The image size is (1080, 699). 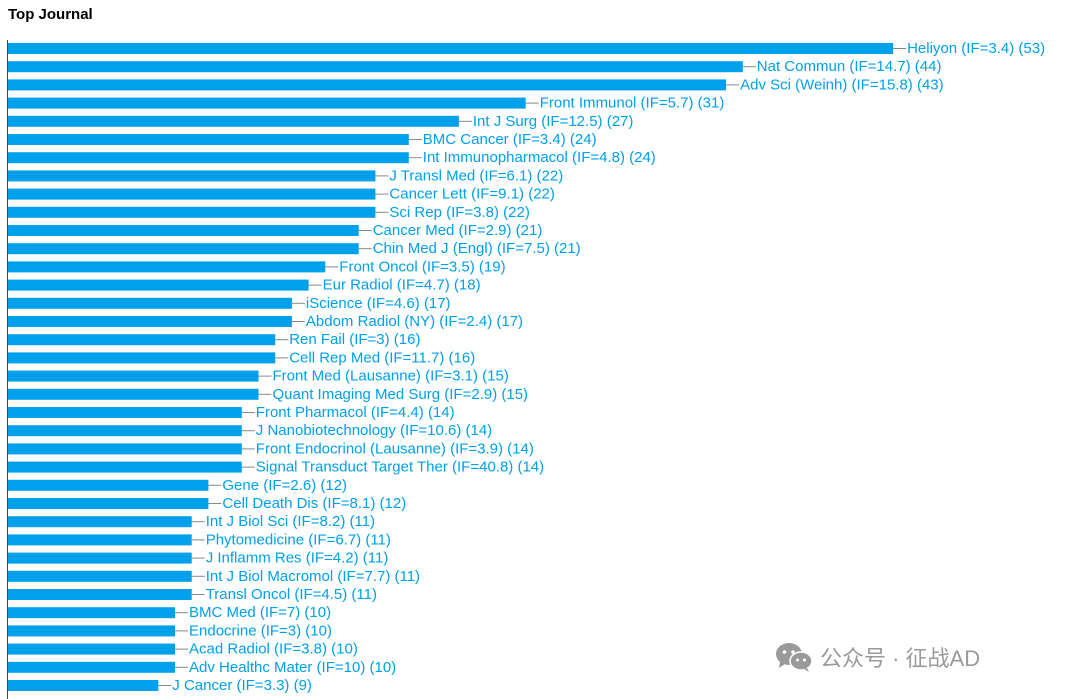 What do you see at coordinates (382, 357) in the screenshot?
I see `bar-label: Cell Rep Med (IF=11.7) (16)` at bounding box center [382, 357].